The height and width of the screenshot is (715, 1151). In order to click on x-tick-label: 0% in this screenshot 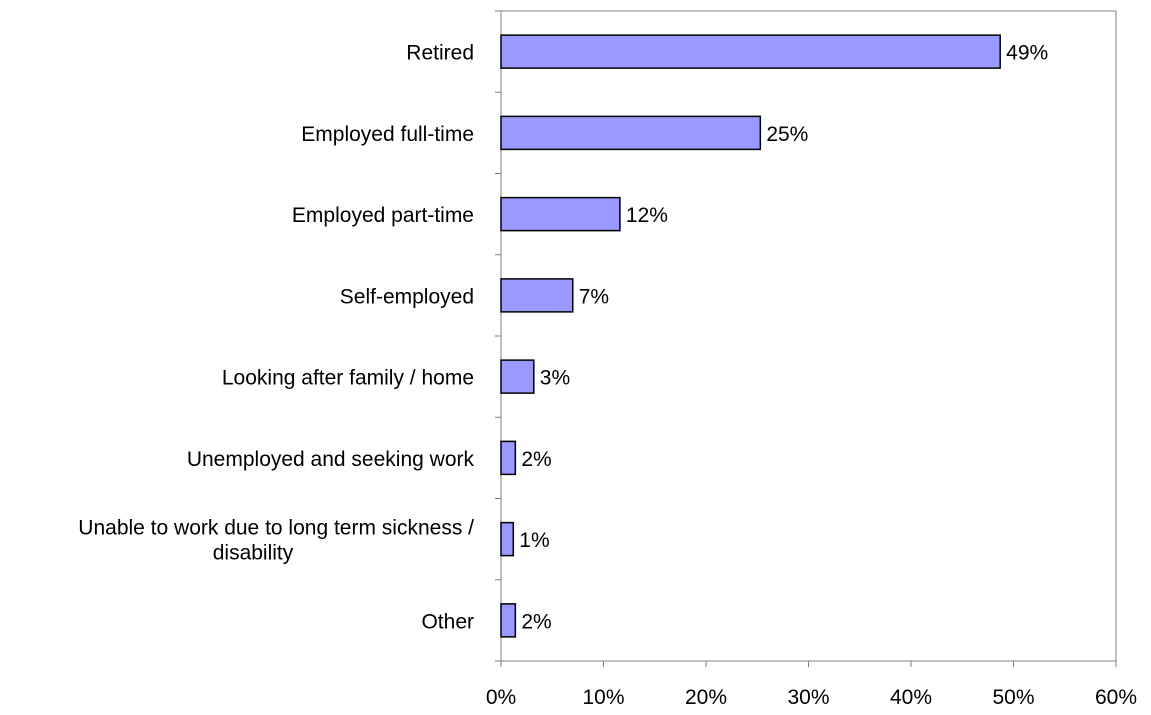, I will do `click(501, 697)`.